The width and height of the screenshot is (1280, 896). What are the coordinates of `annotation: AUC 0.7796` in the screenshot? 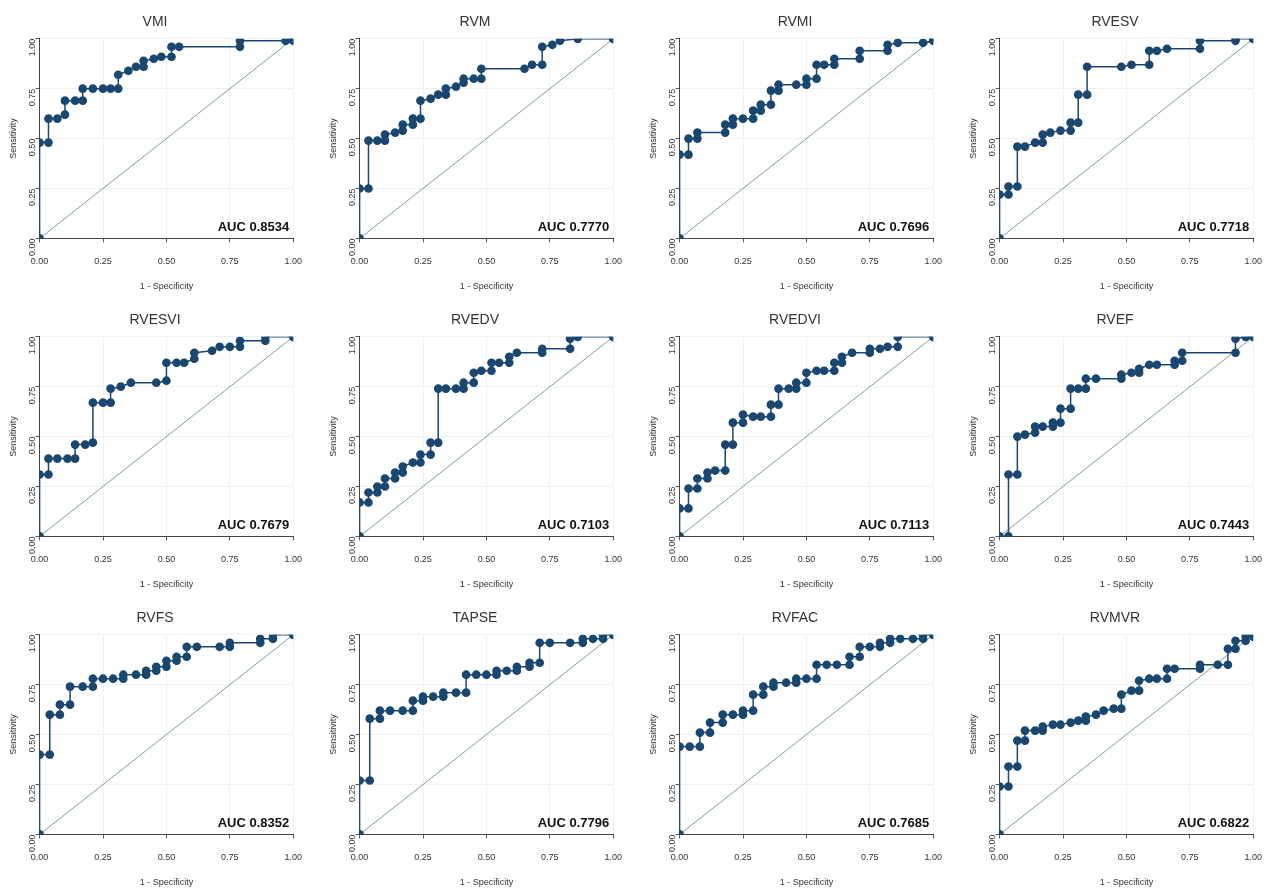 It's located at (573, 823).